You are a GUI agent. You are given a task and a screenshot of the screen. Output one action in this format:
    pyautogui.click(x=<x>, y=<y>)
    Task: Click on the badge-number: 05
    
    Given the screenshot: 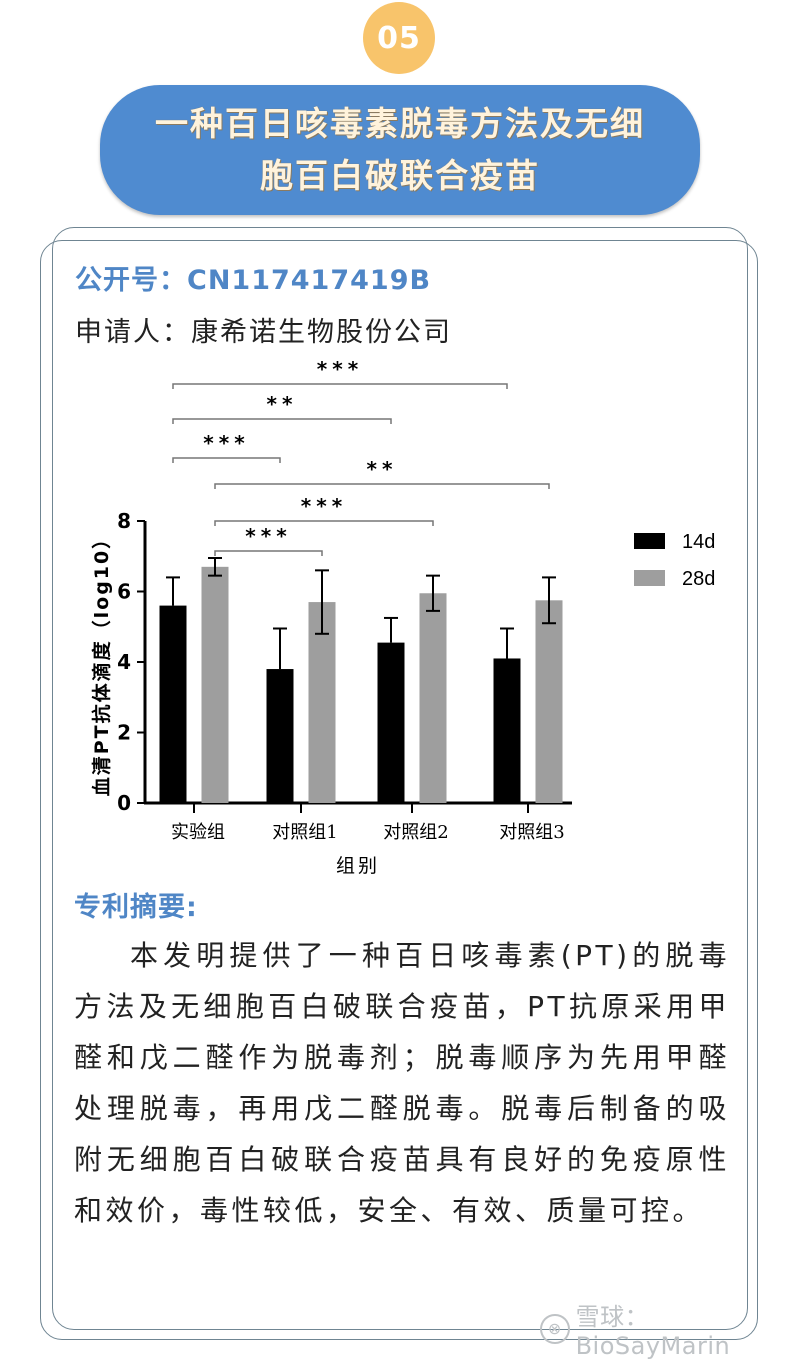 What is the action you would take?
    pyautogui.click(x=399, y=38)
    